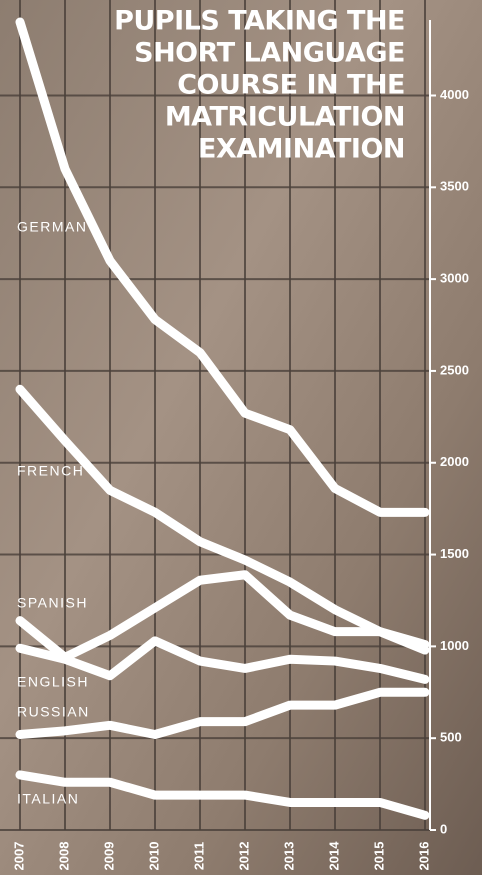 The height and width of the screenshot is (875, 482). I want to click on x-tick-label: 2016, so click(423, 856).